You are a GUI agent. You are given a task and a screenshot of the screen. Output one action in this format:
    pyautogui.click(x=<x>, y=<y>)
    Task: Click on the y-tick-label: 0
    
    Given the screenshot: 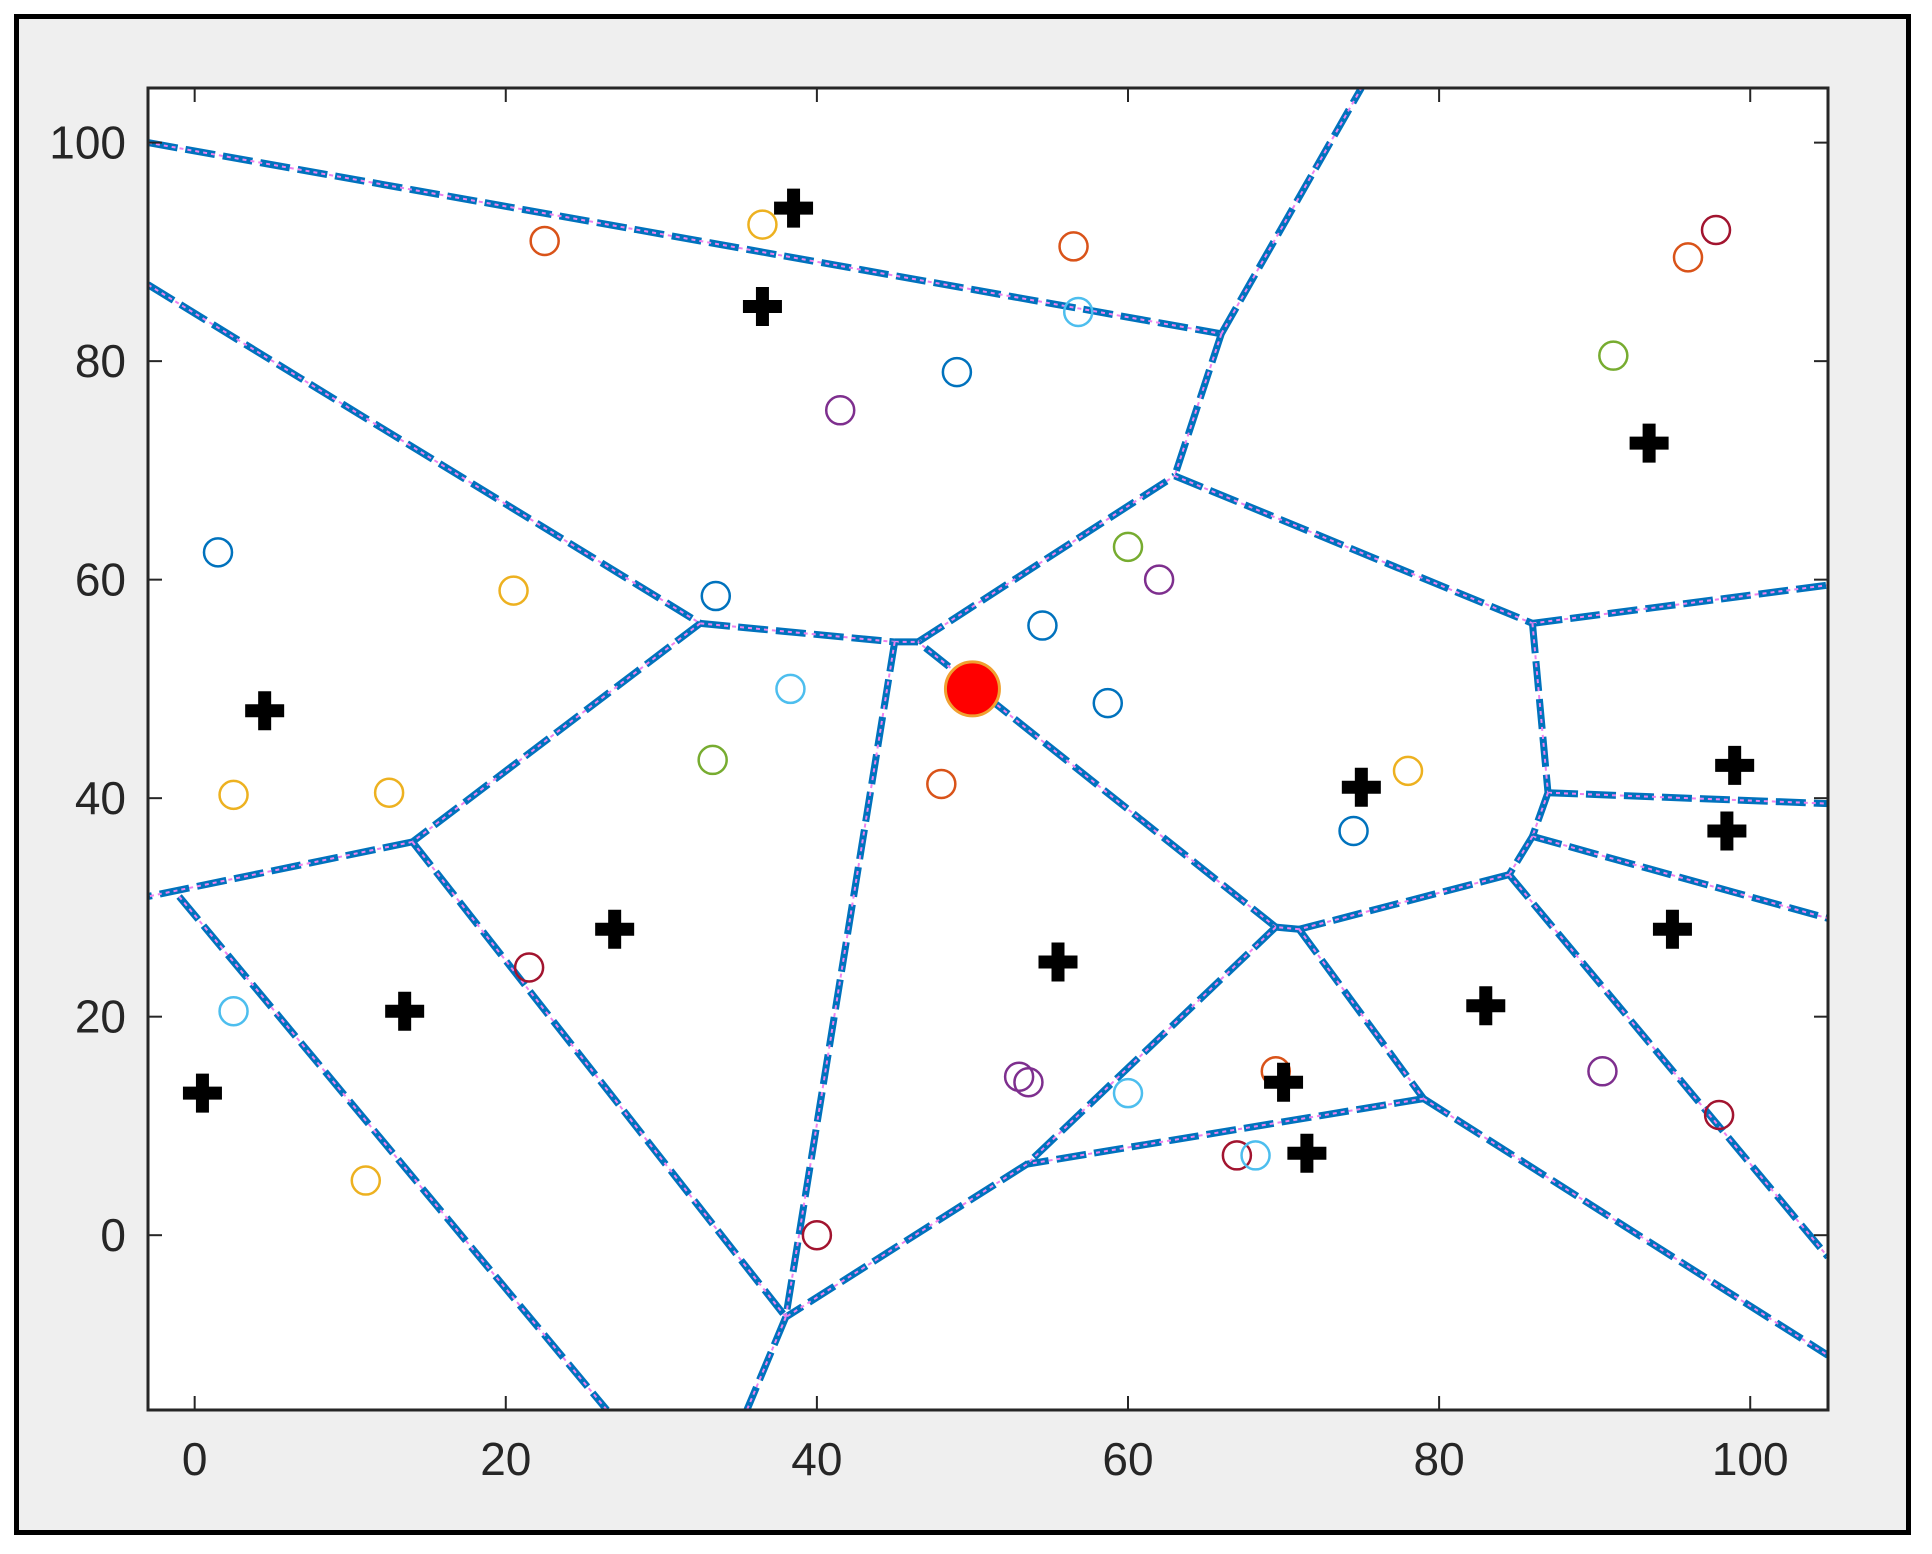 What is the action you would take?
    pyautogui.click(x=113, y=1235)
    